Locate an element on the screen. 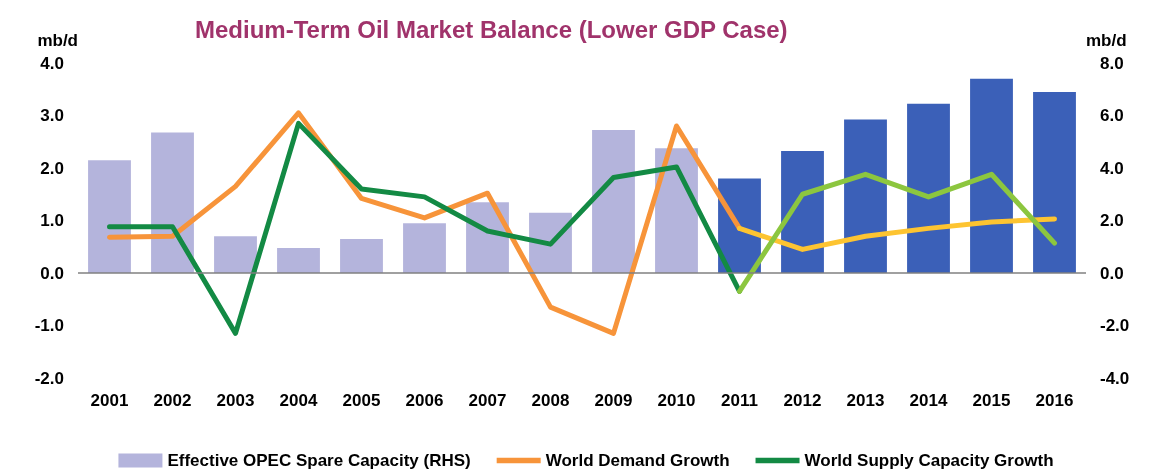  x-tick-label: 2016 is located at coordinates (1054, 400).